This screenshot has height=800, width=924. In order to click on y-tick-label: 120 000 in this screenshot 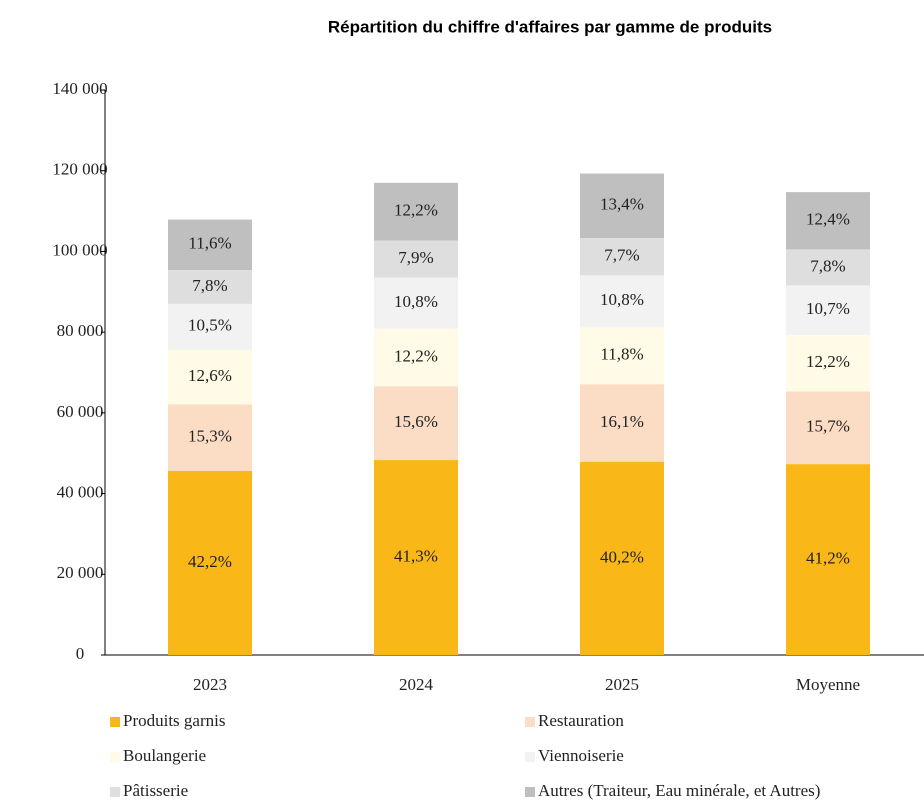, I will do `click(79, 169)`.